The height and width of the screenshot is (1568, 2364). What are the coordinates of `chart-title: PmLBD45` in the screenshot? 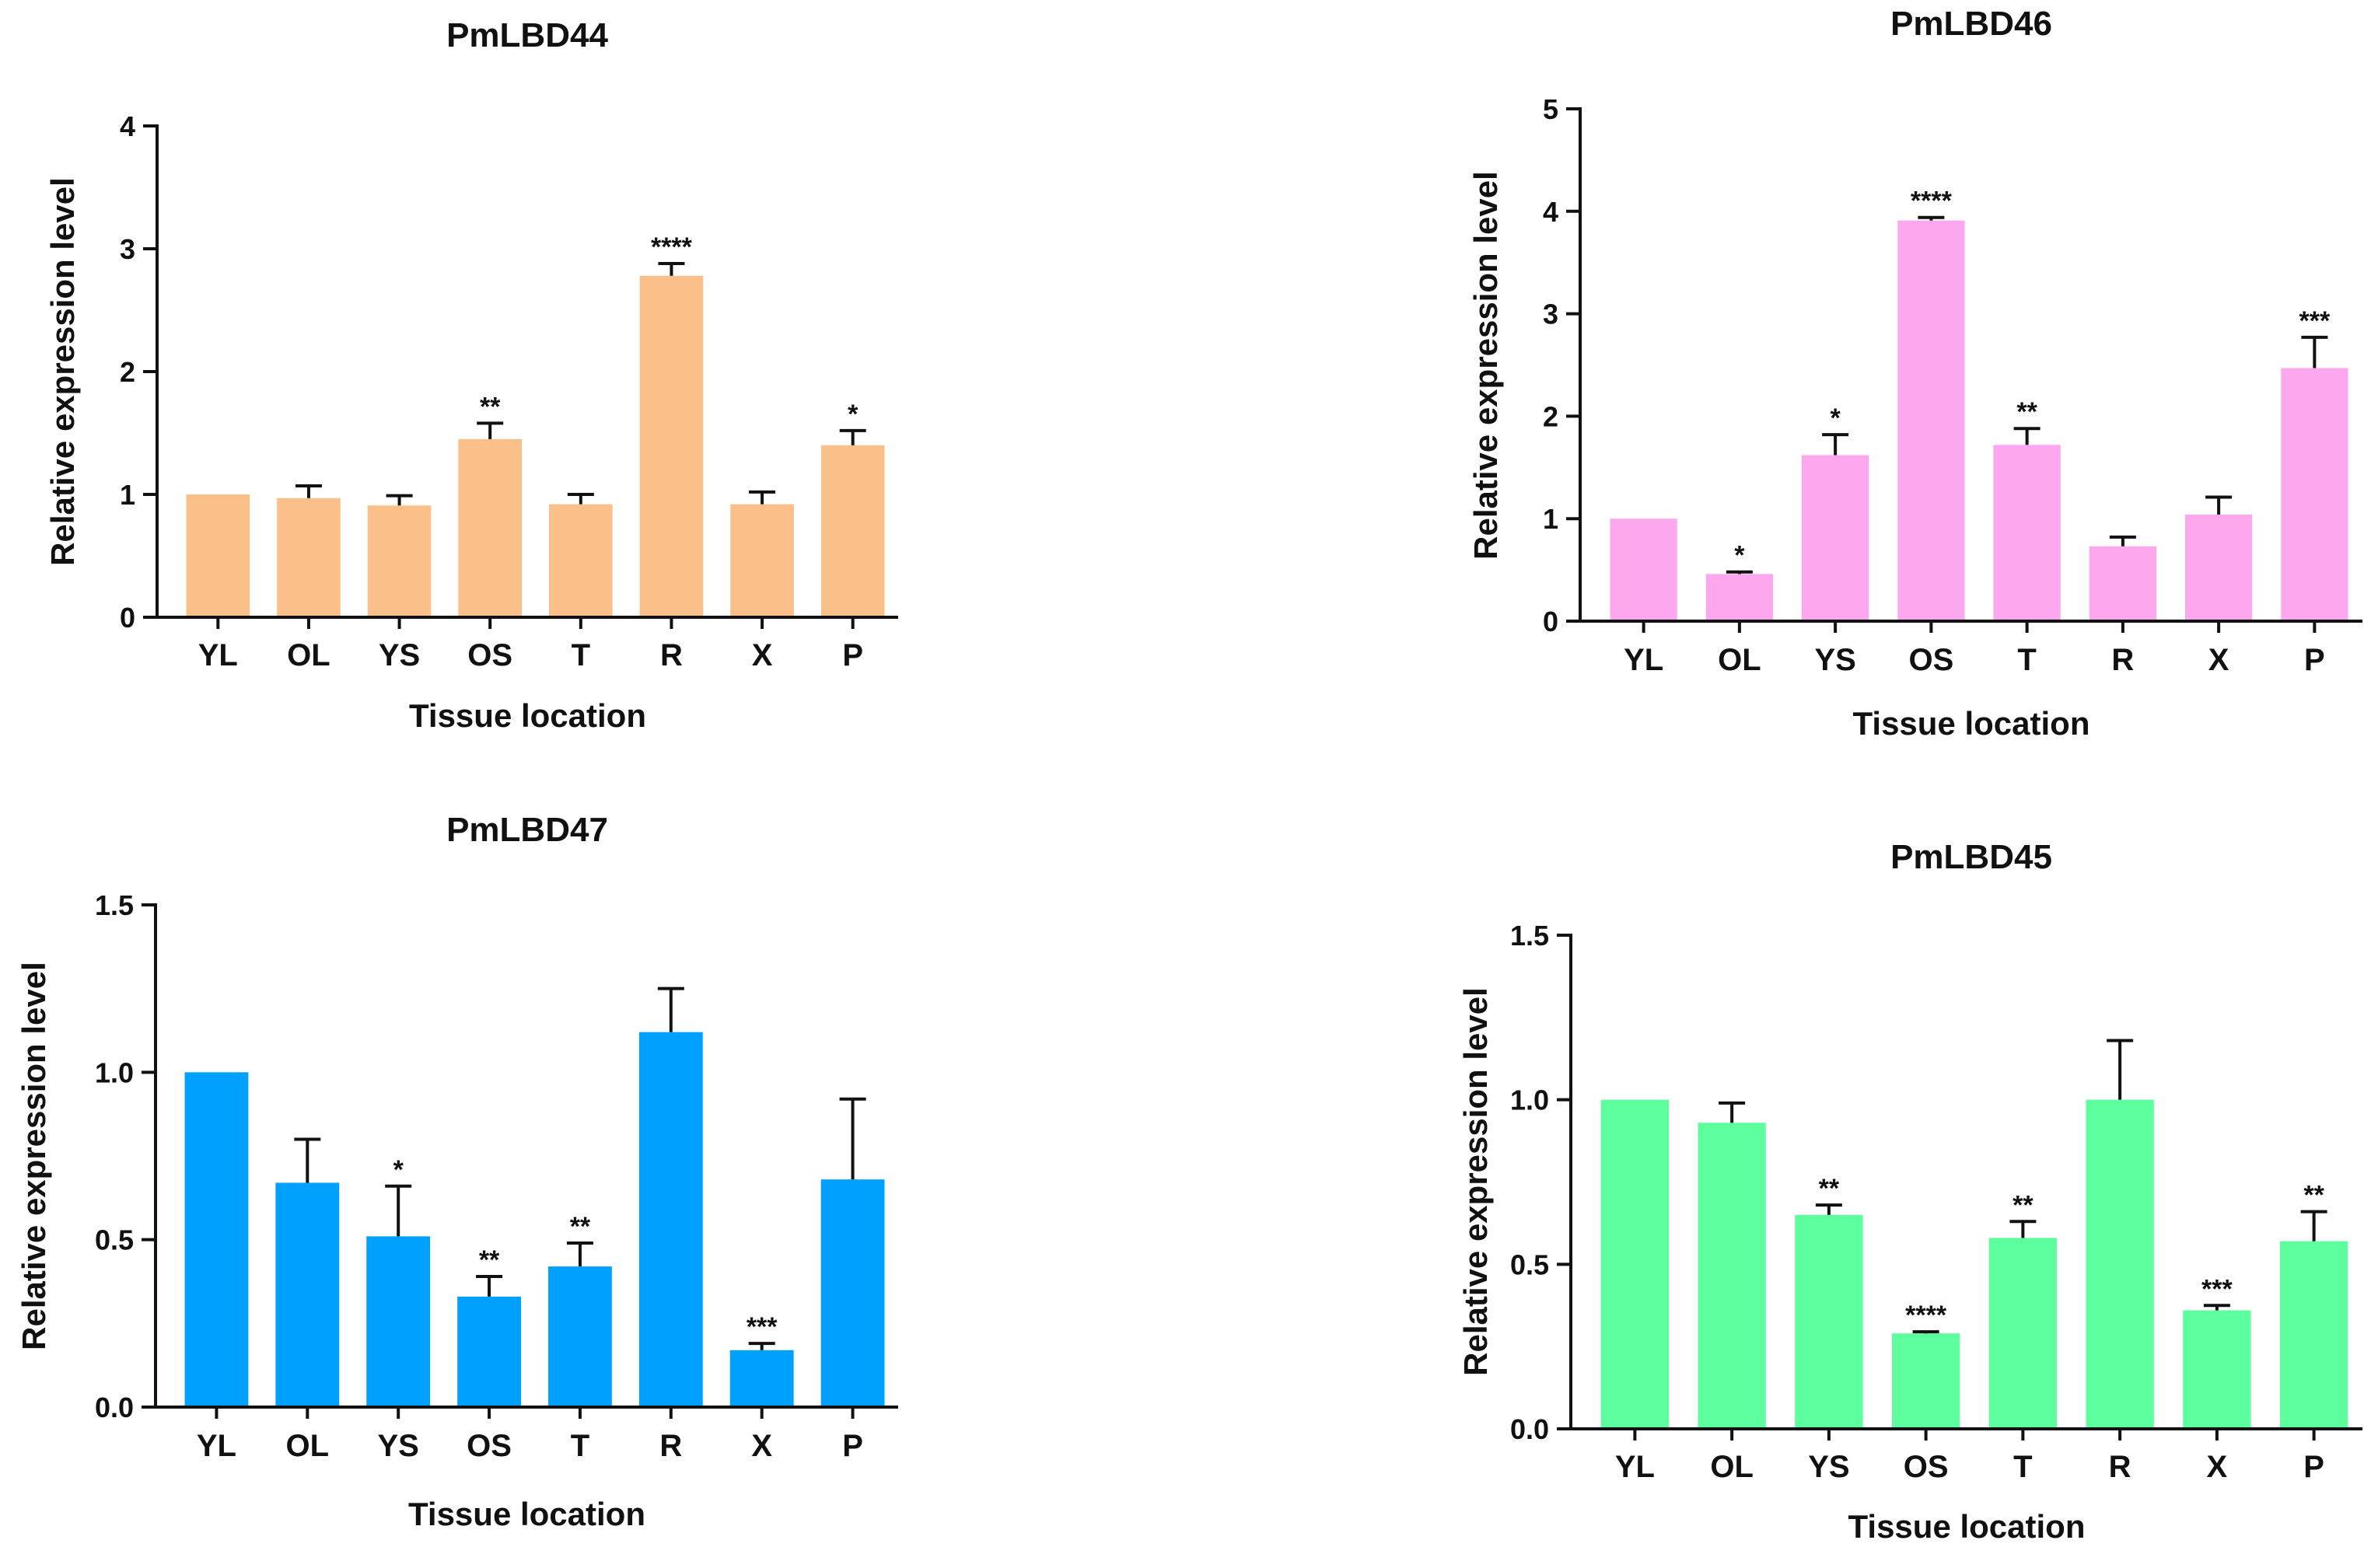 It's located at (1971, 857).